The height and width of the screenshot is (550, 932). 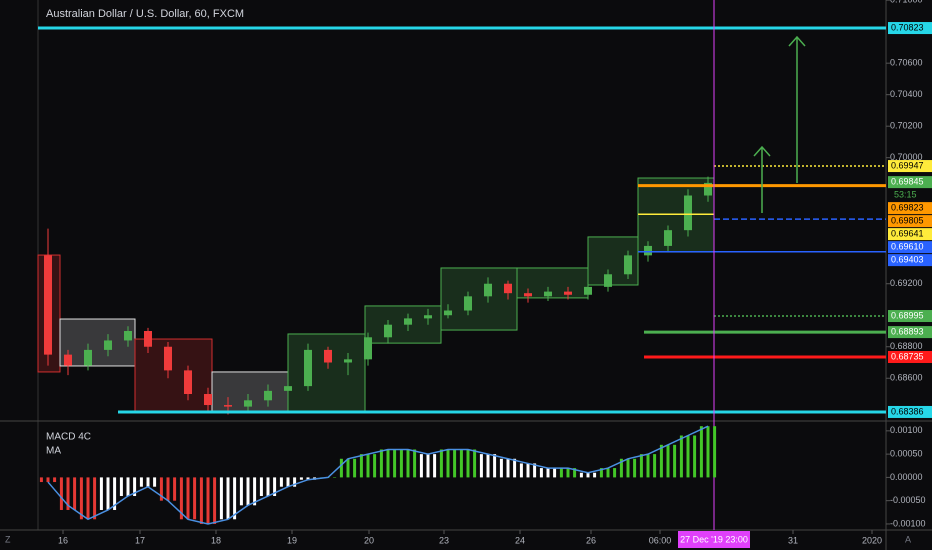 What do you see at coordinates (908, 523) in the screenshot?
I see `y-tick-label: -0.00100` at bounding box center [908, 523].